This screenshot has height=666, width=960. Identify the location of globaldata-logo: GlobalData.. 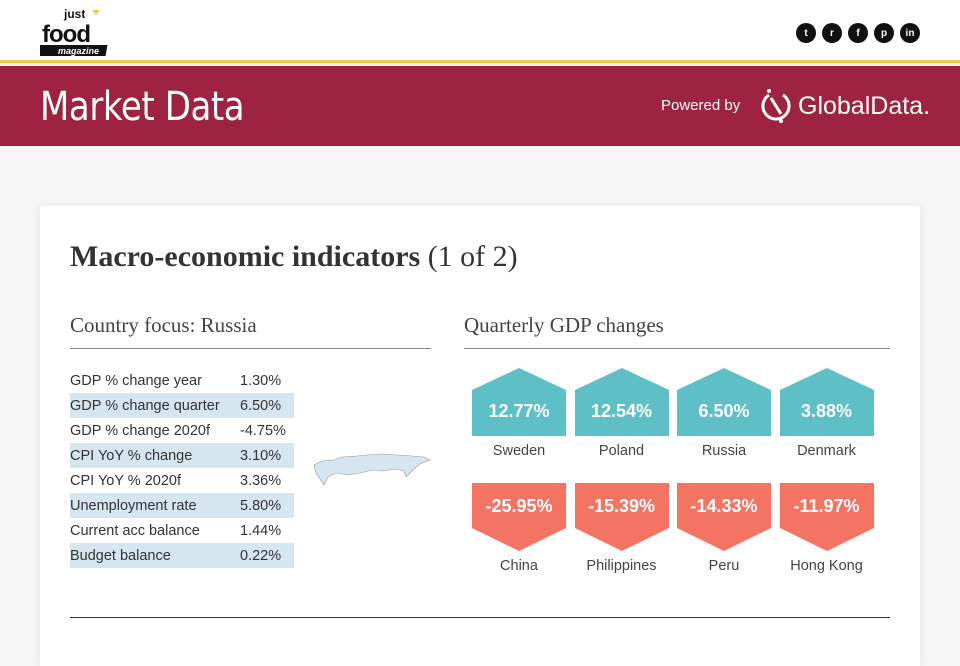
(845, 106).